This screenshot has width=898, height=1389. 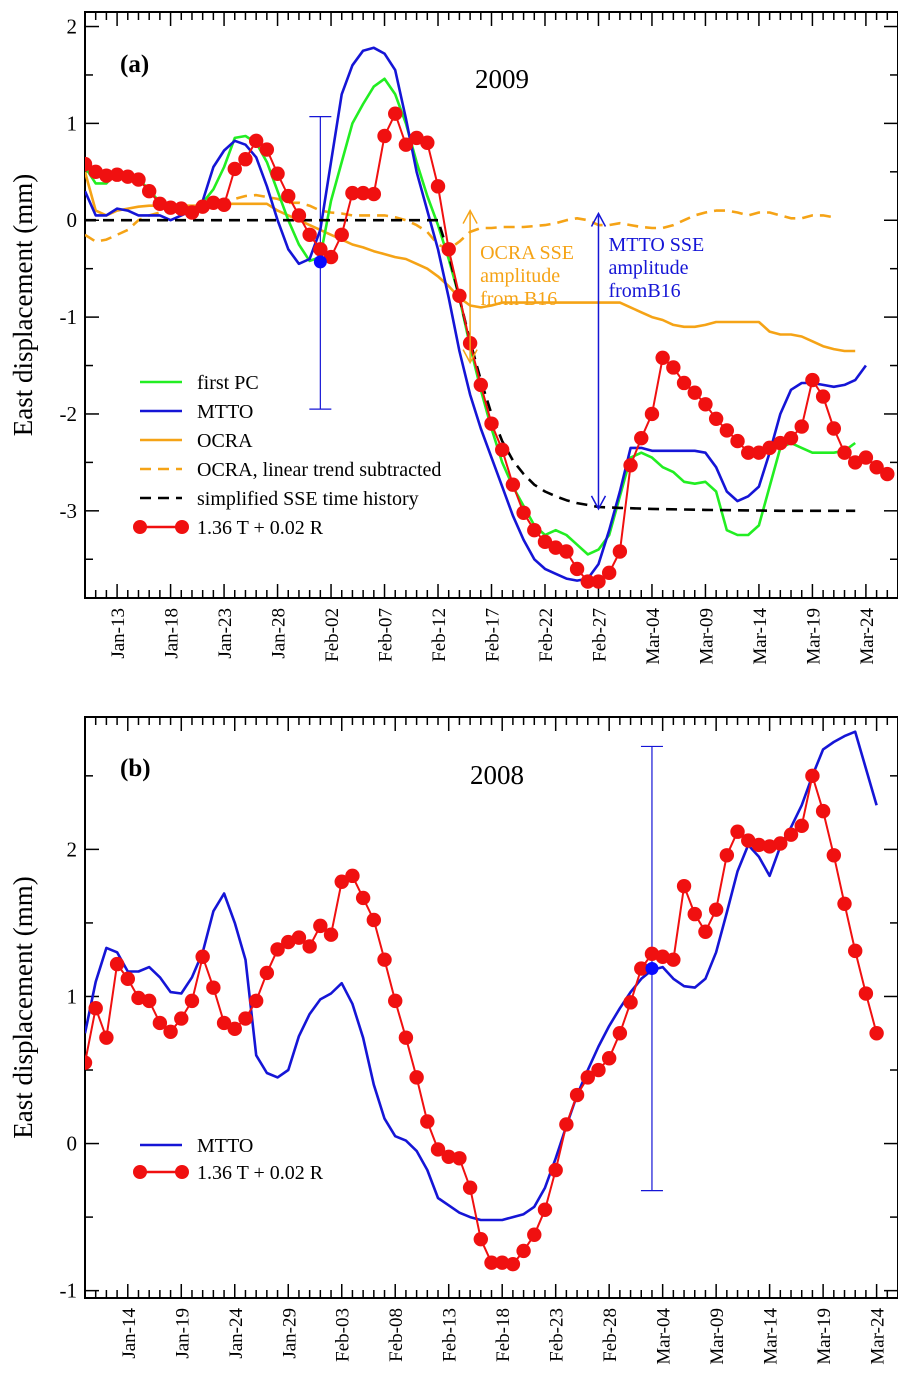 What do you see at coordinates (497, 775) in the screenshot?
I see `year-label: 2008` at bounding box center [497, 775].